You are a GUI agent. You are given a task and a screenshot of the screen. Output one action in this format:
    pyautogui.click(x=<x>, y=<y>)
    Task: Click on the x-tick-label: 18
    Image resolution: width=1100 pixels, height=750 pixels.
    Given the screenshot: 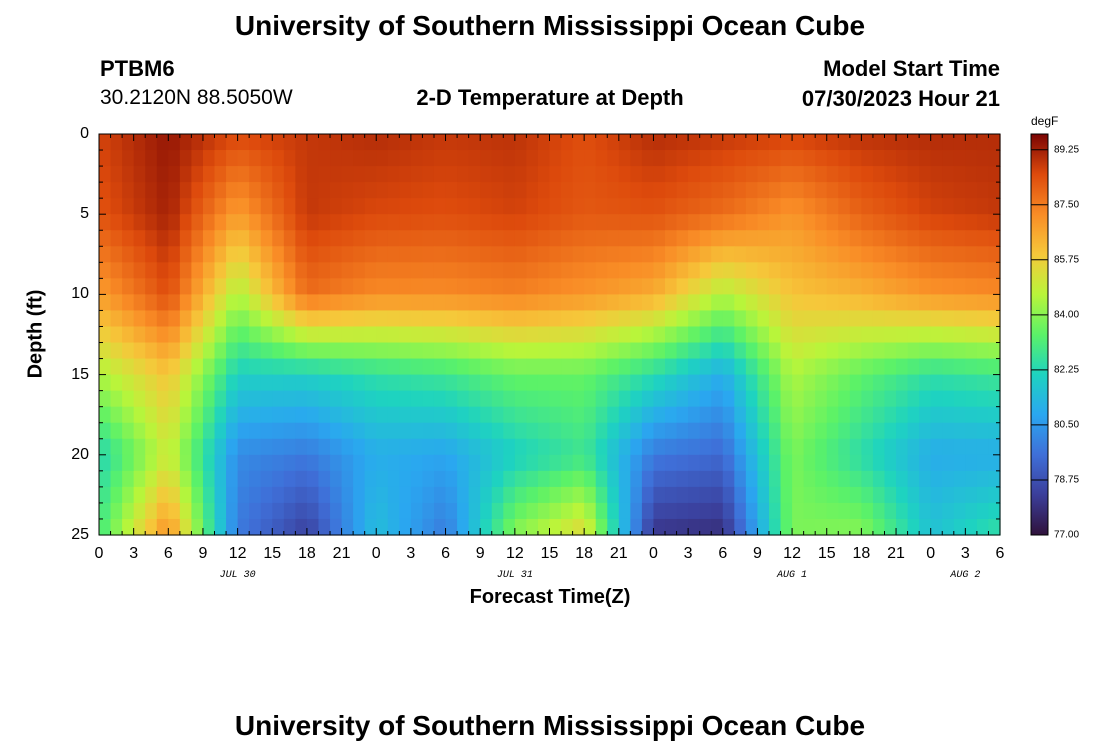 What is the action you would take?
    pyautogui.click(x=861, y=553)
    